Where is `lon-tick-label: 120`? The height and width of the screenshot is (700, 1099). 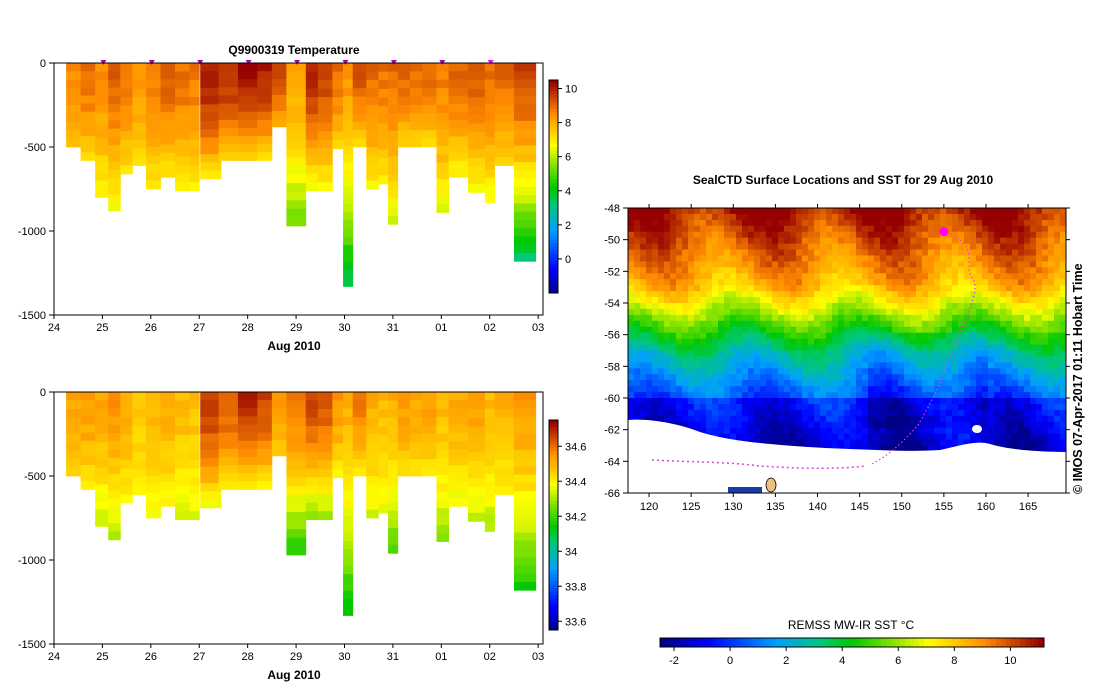 lon-tick-label: 120 is located at coordinates (649, 507).